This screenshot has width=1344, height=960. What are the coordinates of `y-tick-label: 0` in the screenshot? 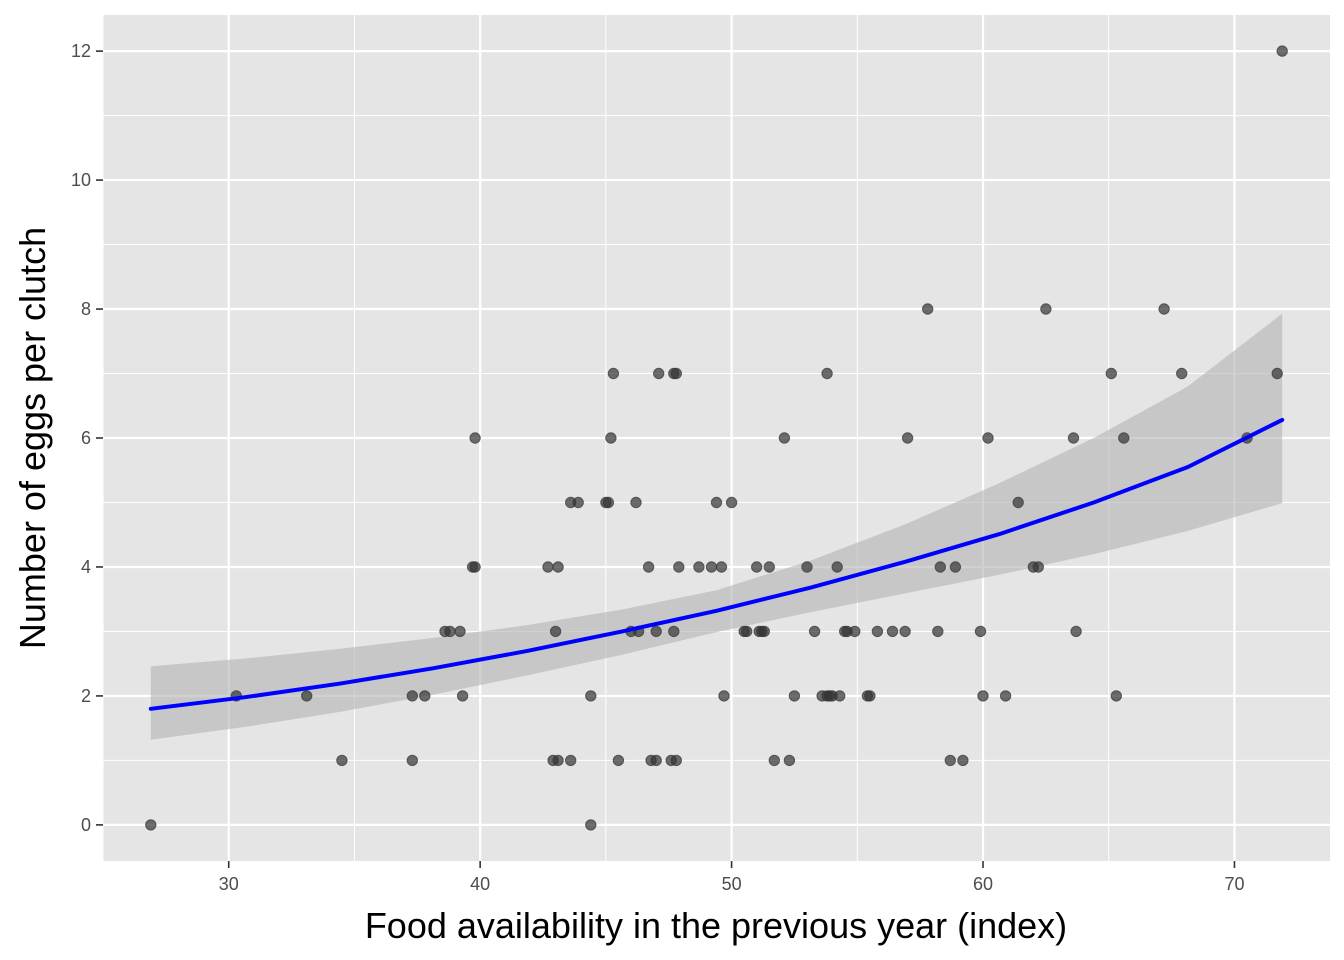 It's located at (86, 825).